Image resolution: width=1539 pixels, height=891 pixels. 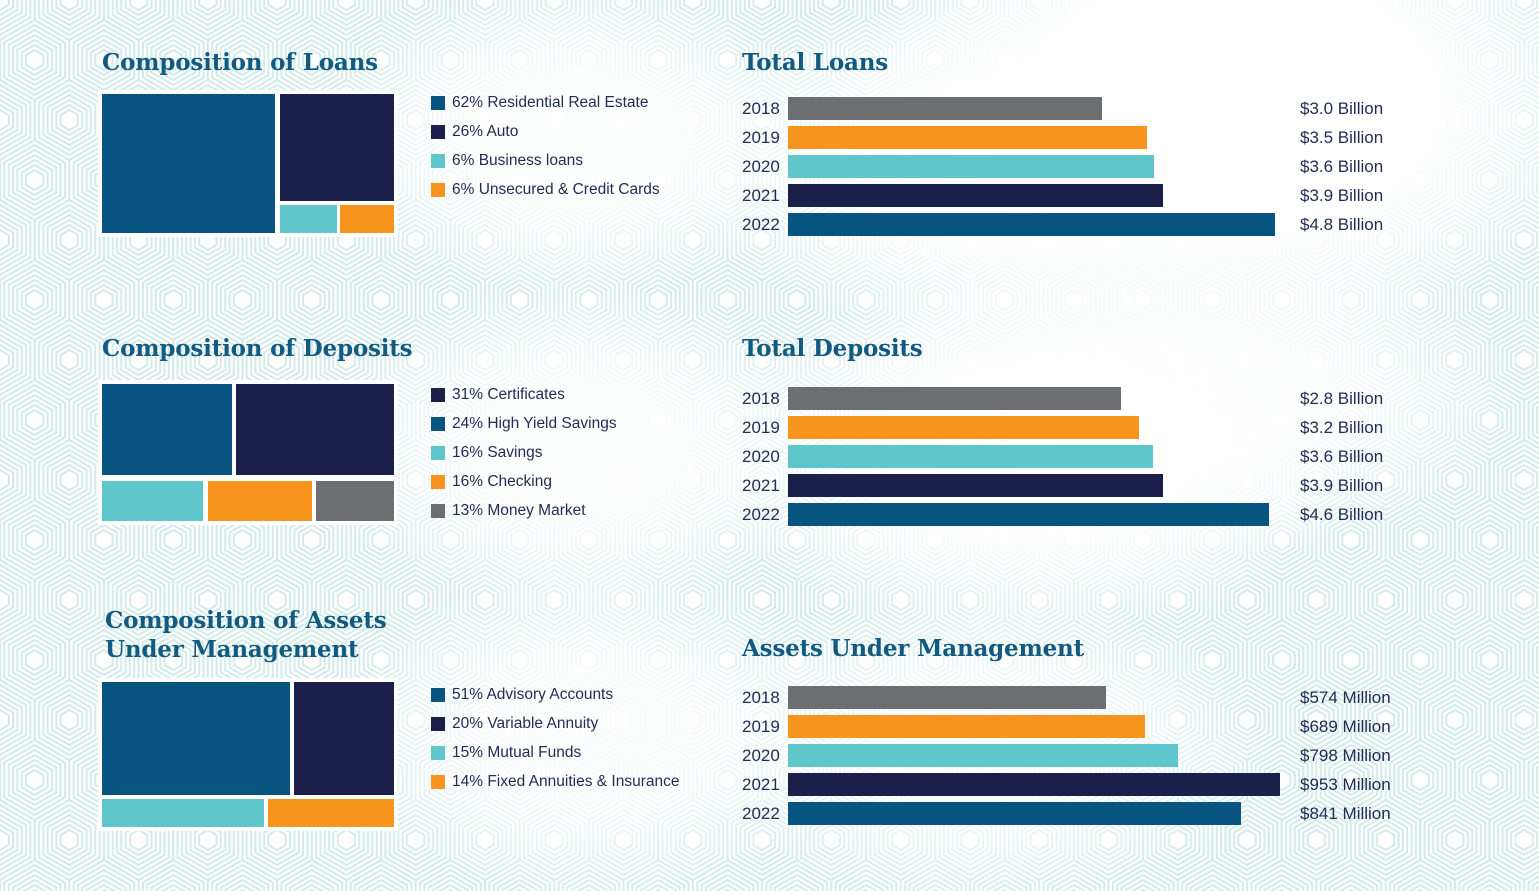 What do you see at coordinates (550, 102) in the screenshot?
I see `legend-label: 62% Residential Real Estate` at bounding box center [550, 102].